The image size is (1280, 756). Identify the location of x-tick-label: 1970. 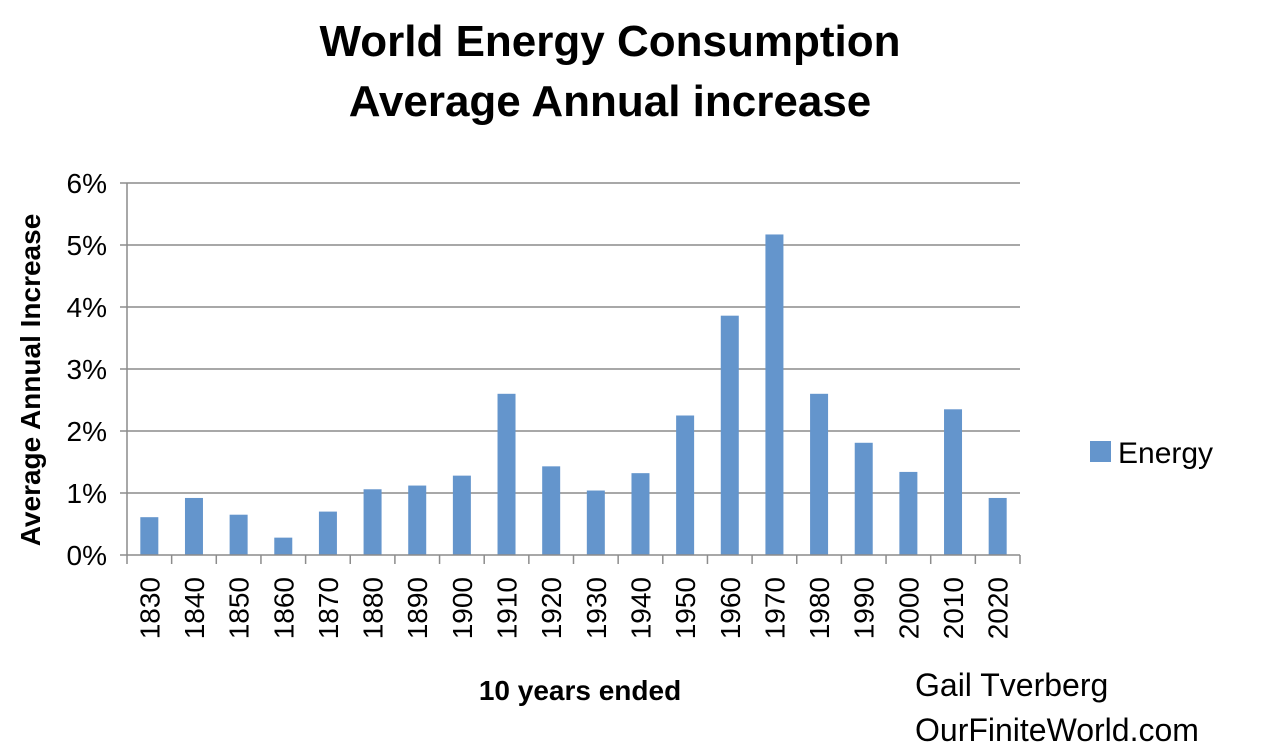
(774, 608).